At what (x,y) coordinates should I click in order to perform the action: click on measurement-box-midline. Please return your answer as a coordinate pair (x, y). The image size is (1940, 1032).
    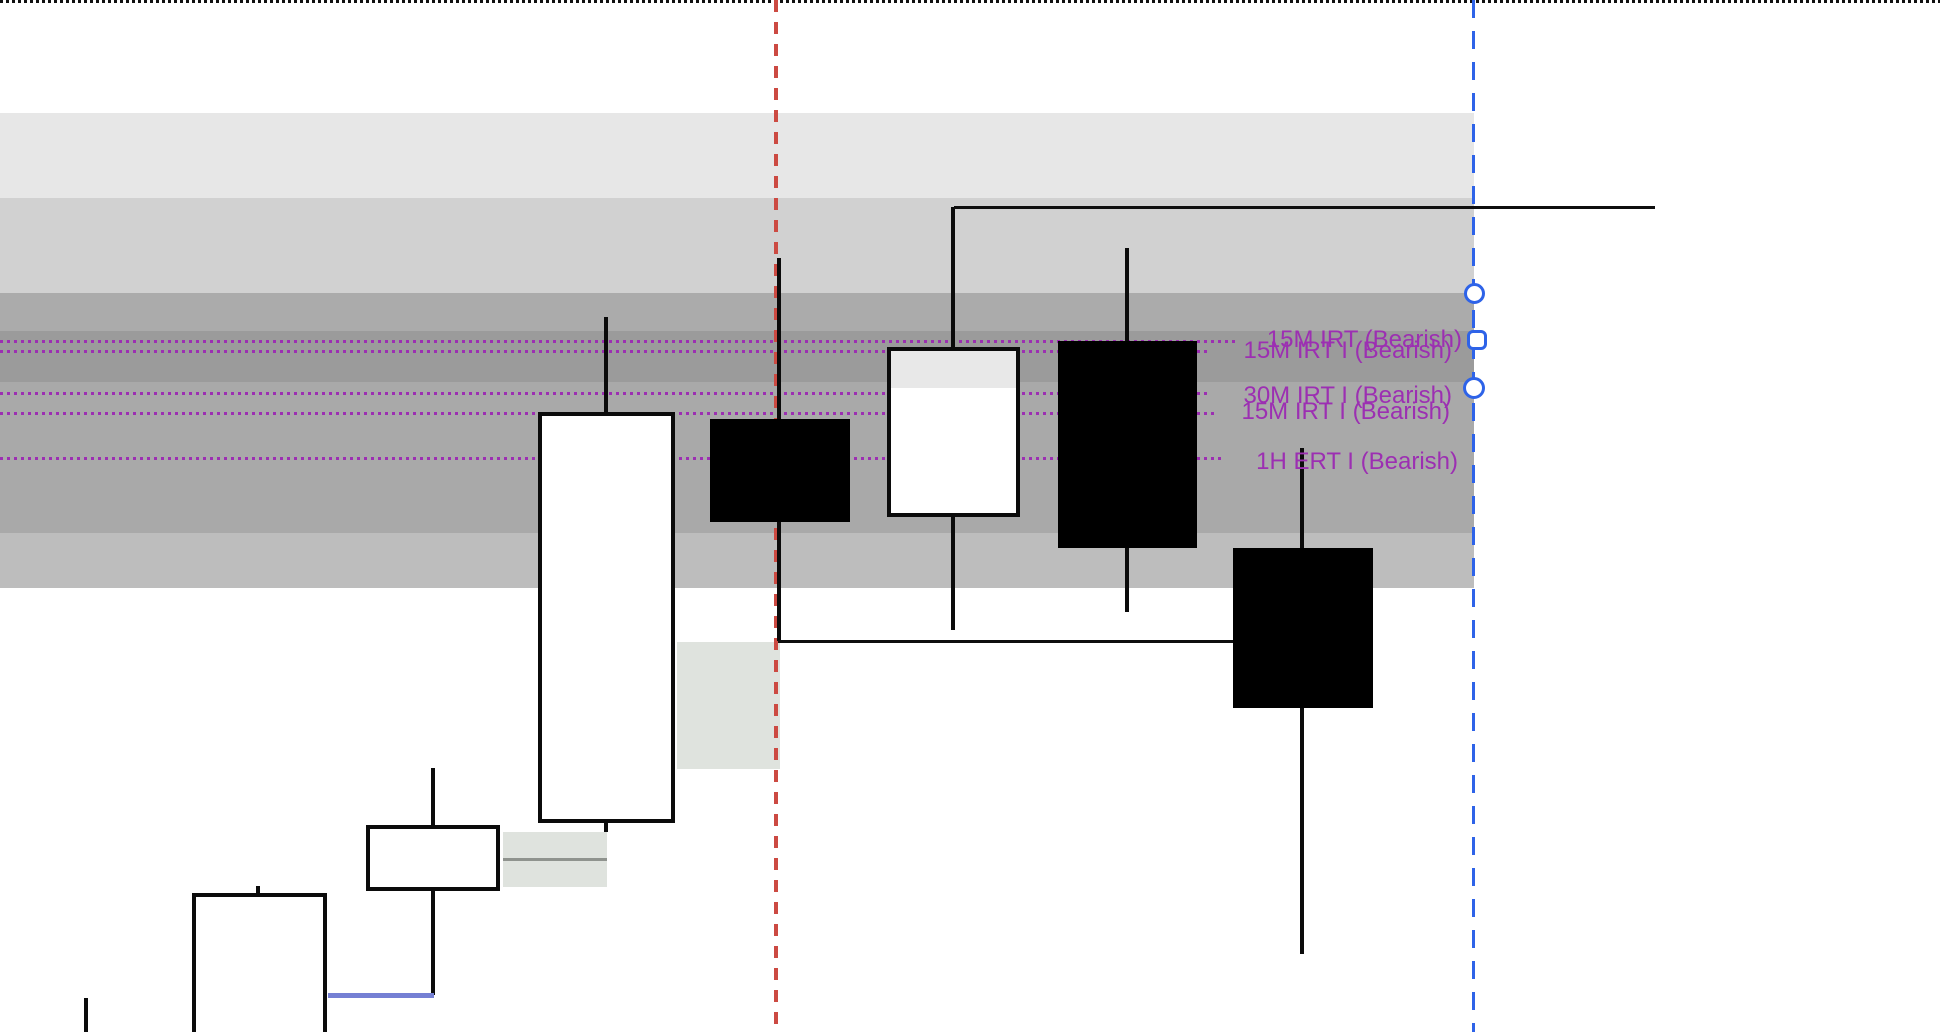
    Looking at the image, I should click on (555, 859).